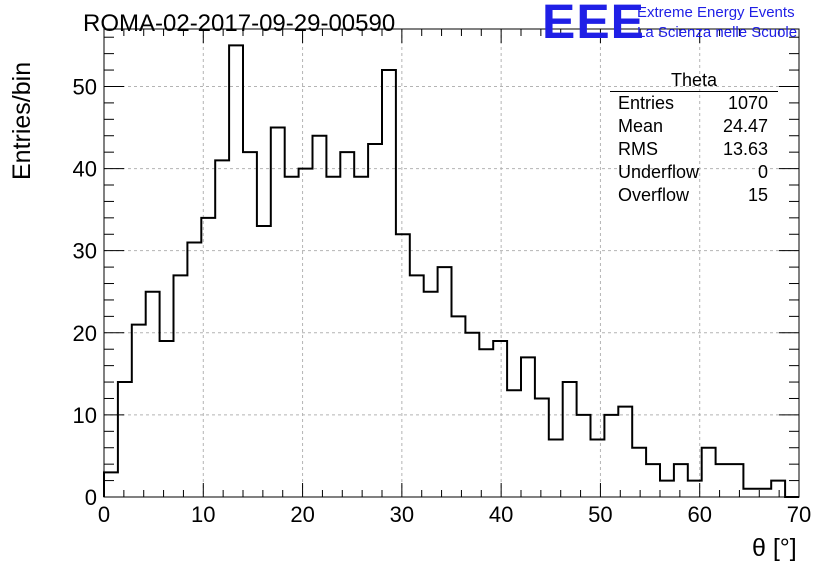 Image resolution: width=836 pixels, height=572 pixels. Describe the element at coordinates (694, 81) in the screenshot. I see `stats-box-title: Theta` at that location.